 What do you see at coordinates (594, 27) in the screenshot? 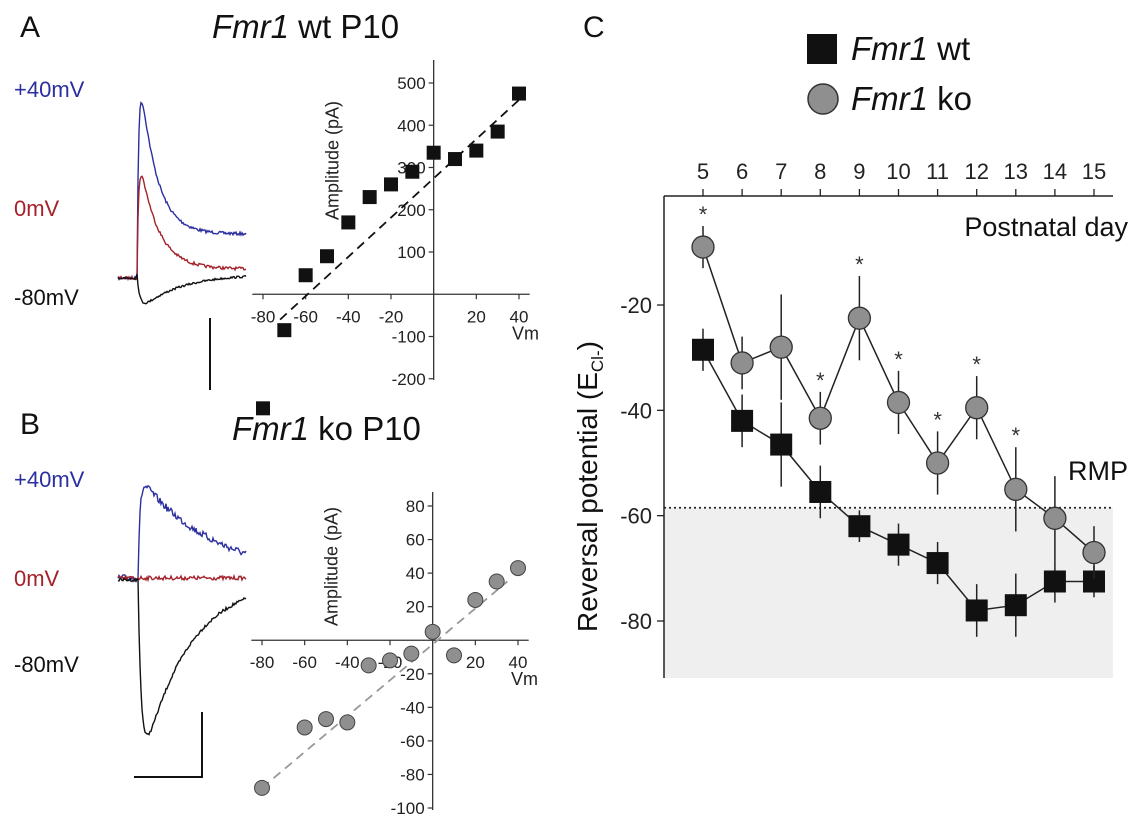
I see `panel-c-letter: C` at bounding box center [594, 27].